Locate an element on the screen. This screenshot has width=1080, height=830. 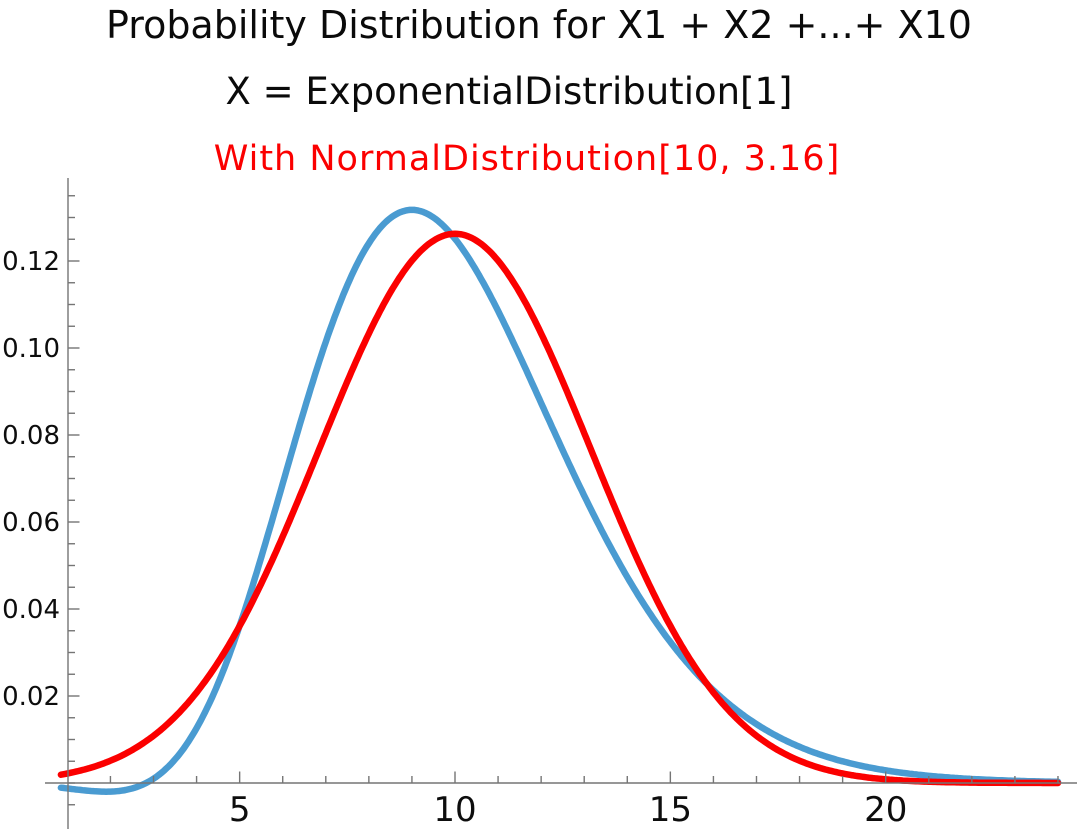
x-tick-label: 20 is located at coordinates (885, 810).